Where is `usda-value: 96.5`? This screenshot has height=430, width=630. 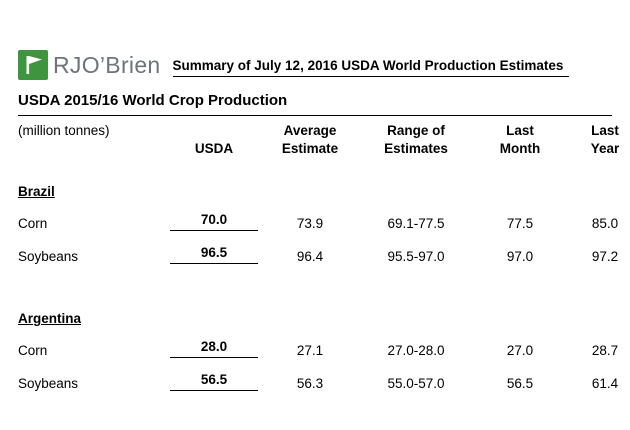
usda-value: 96.5 is located at coordinates (214, 255).